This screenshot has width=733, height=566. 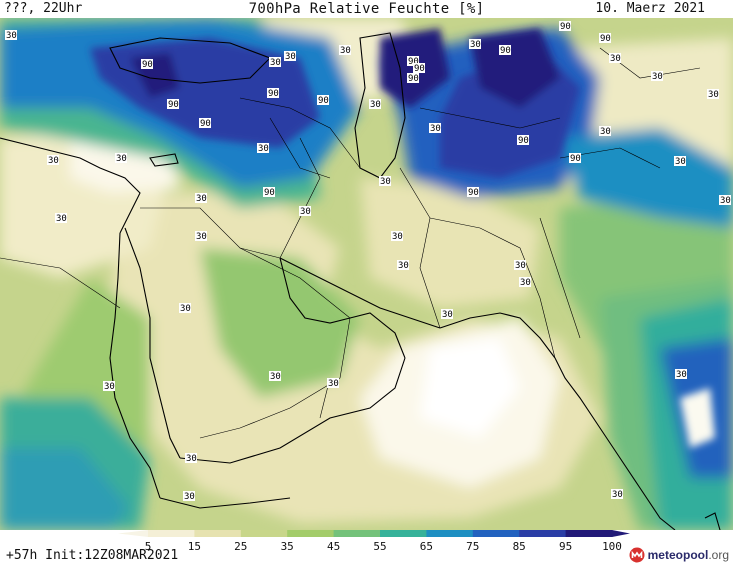 What do you see at coordinates (519, 546) in the screenshot?
I see `legend-tick-label: 85` at bounding box center [519, 546].